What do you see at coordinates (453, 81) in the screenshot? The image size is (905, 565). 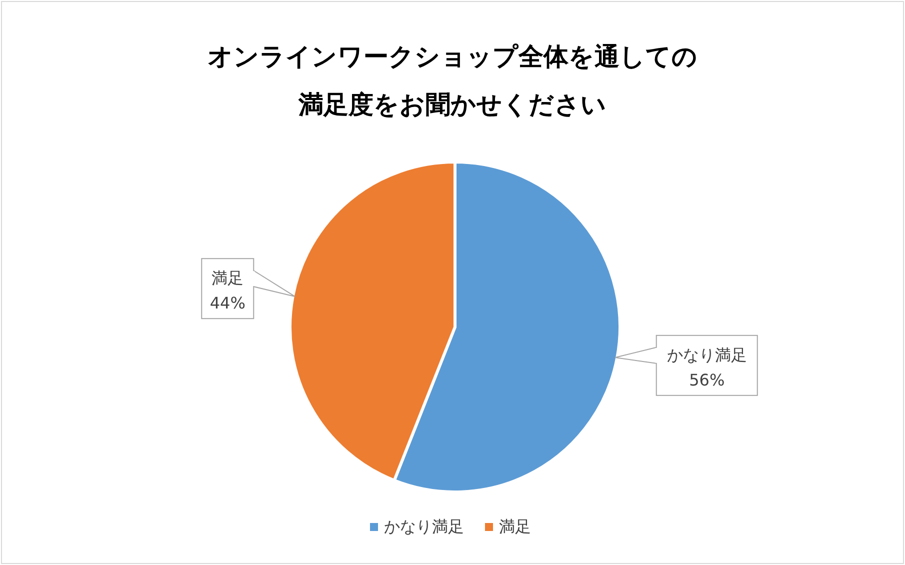 I see `chart-title: オンラインワークショップ全体を通しての満足度をお聞かせください` at bounding box center [453, 81].